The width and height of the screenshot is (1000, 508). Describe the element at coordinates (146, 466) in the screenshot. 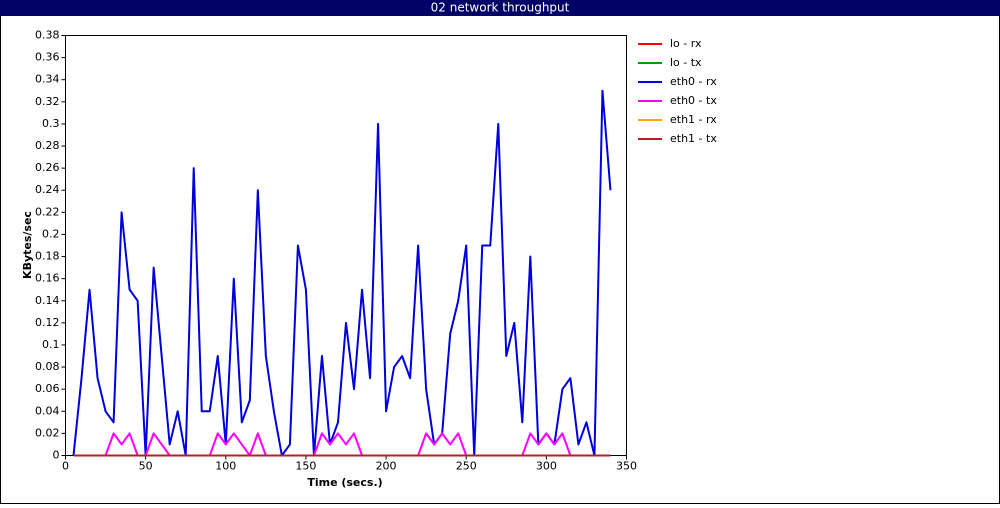

I see `x-tick-label: 50` at that location.